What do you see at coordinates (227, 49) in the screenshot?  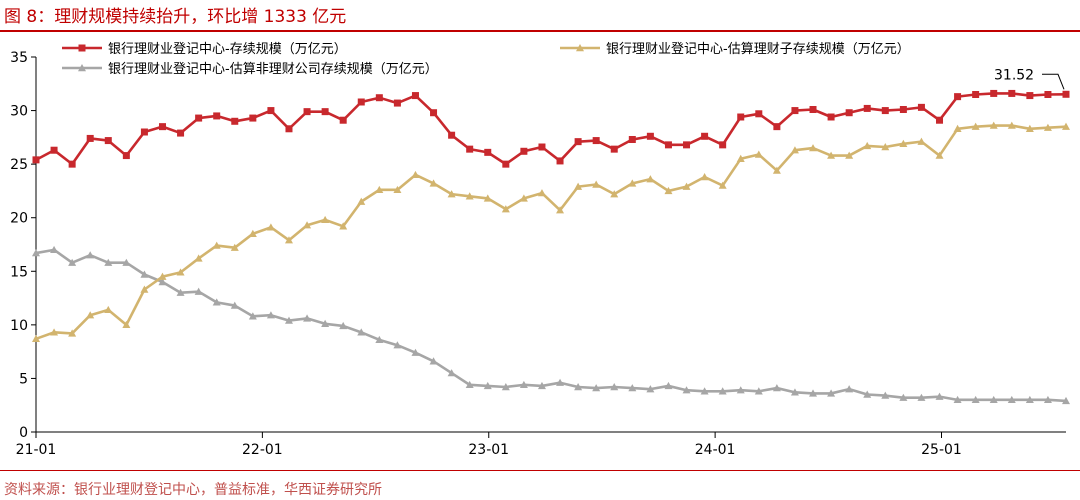 I see `legend-label: 银行理财业登记中心-存续规模（万亿元）` at bounding box center [227, 49].